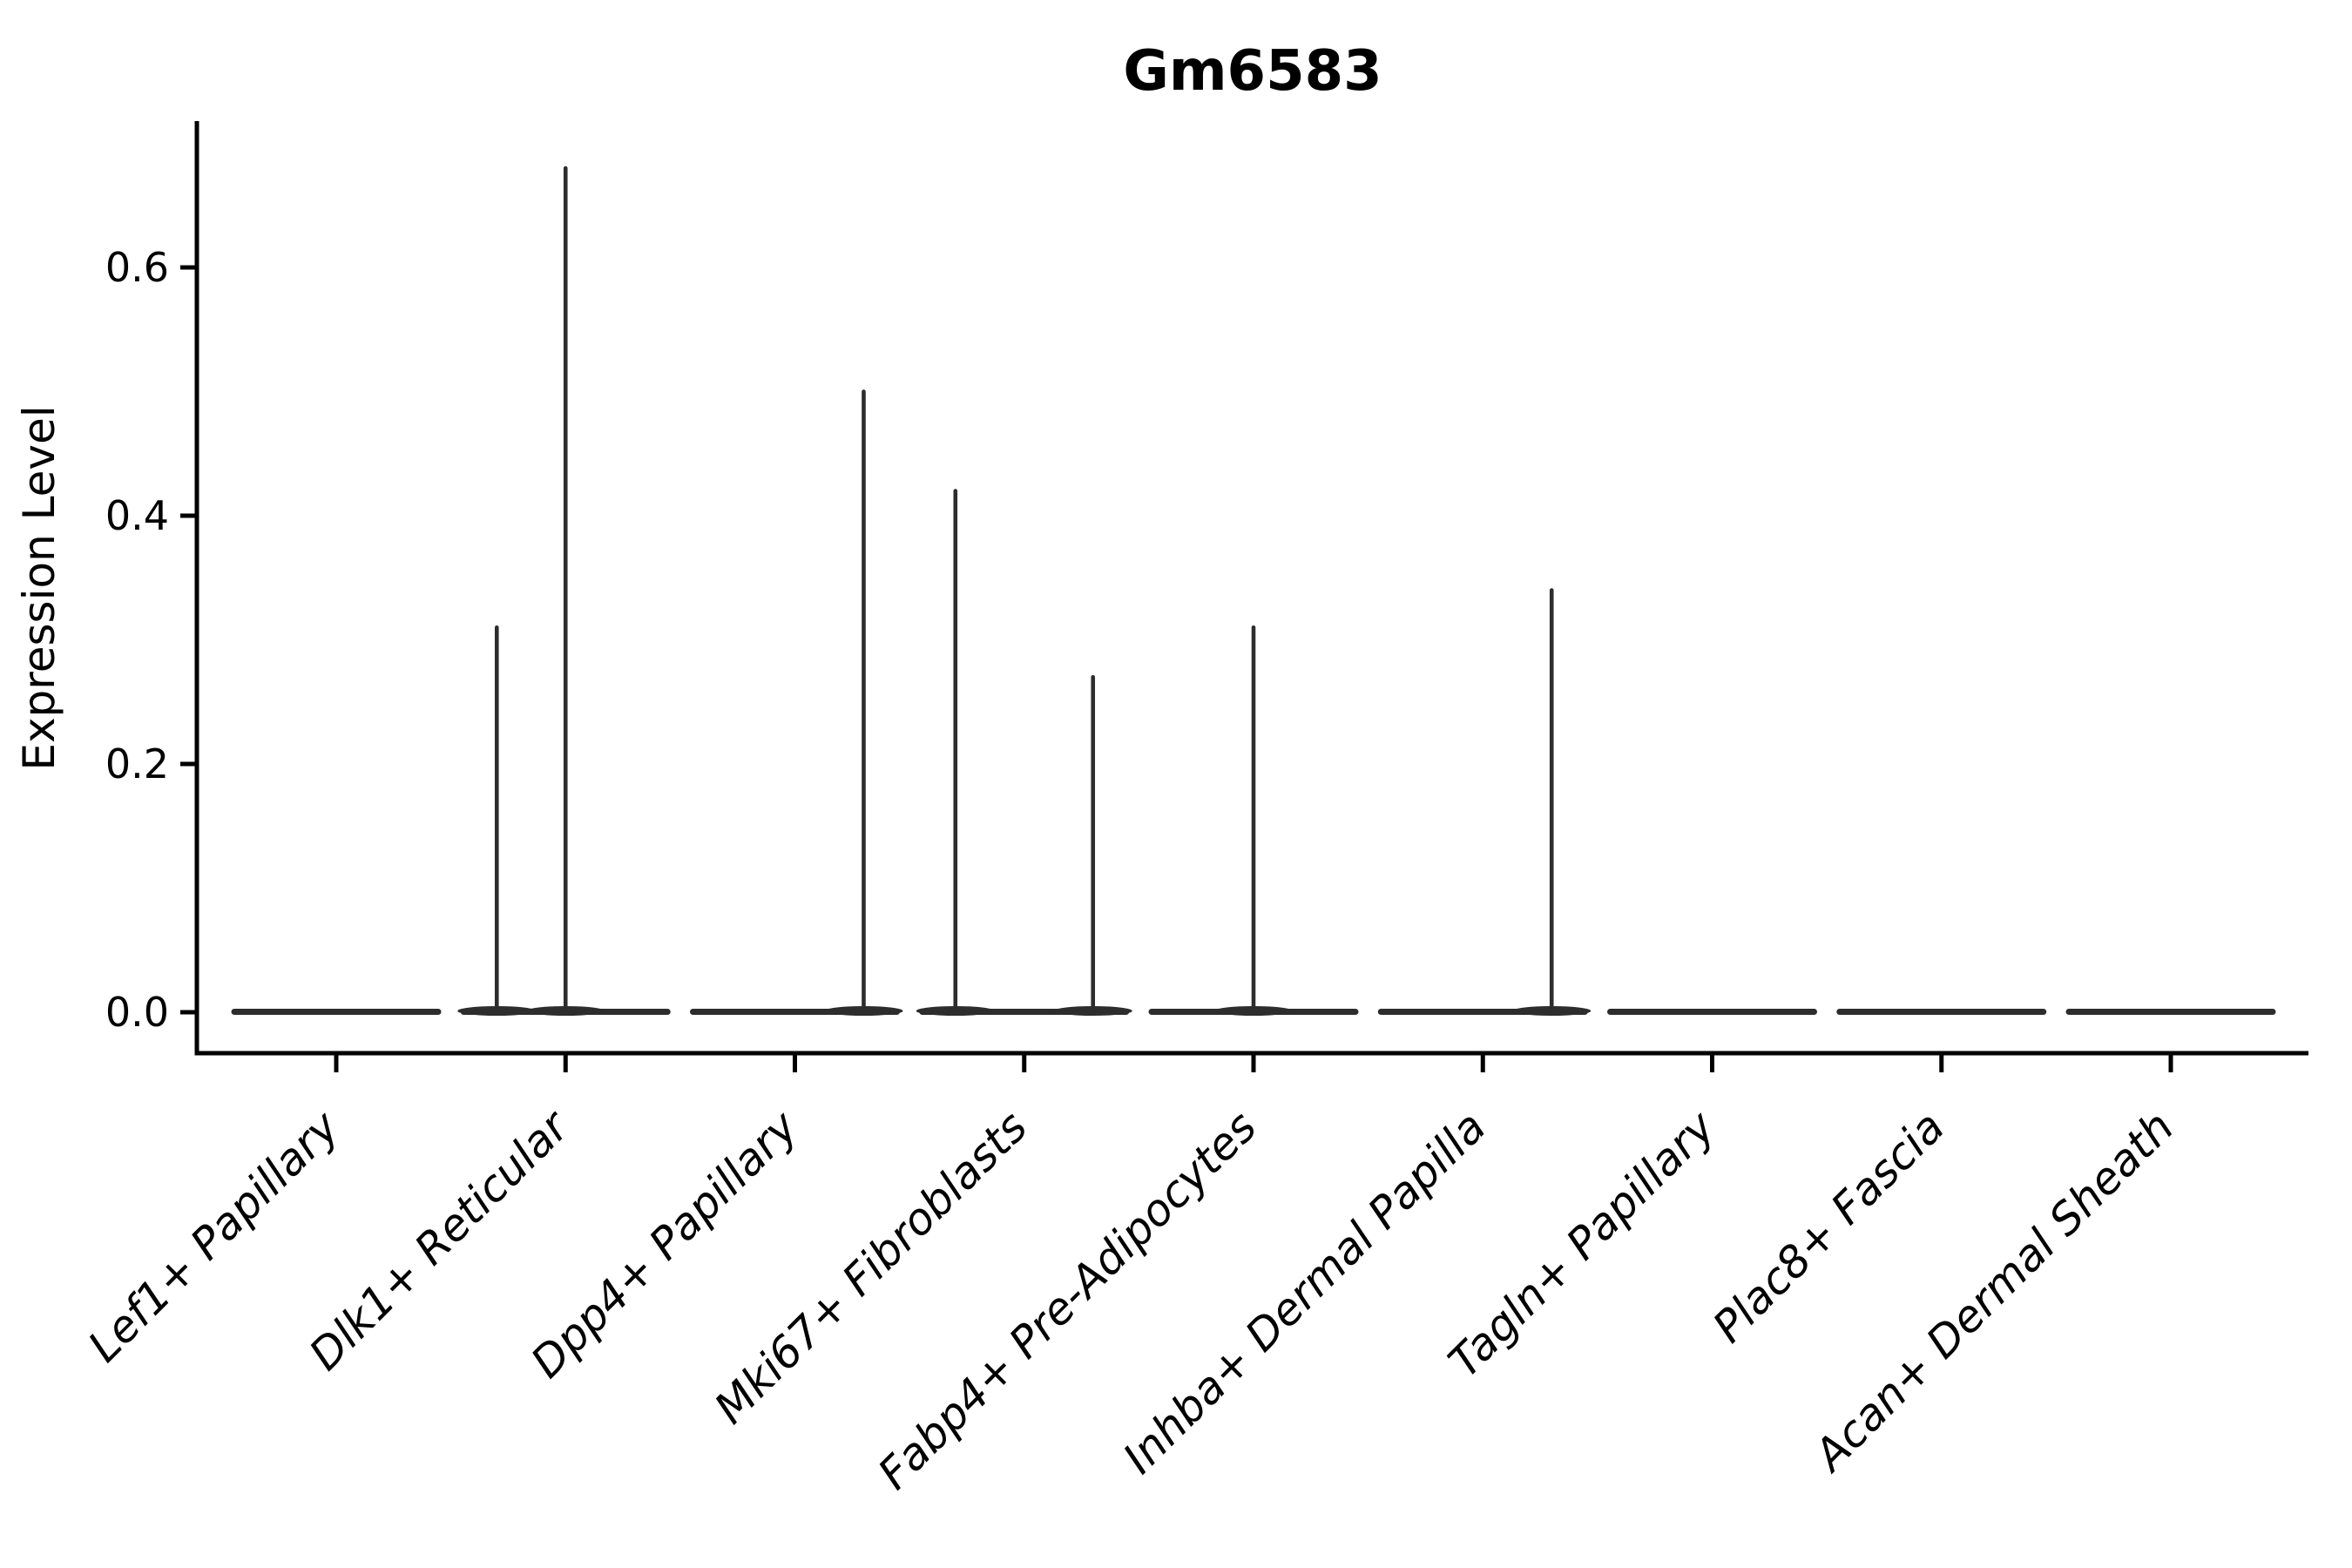 This screenshot has width=2352, height=1568. Describe the element at coordinates (1252, 71) in the screenshot. I see `chart-title: Gm6583` at that location.